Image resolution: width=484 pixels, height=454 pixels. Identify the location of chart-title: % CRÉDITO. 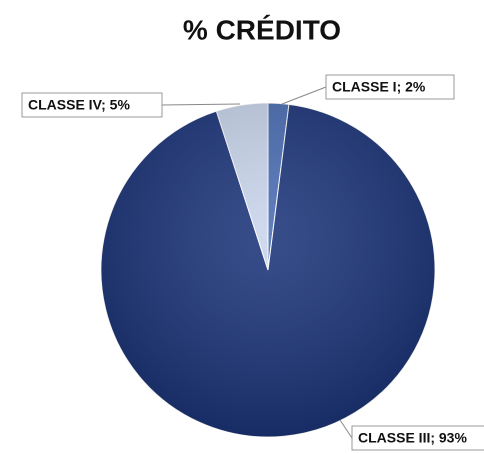
(262, 29).